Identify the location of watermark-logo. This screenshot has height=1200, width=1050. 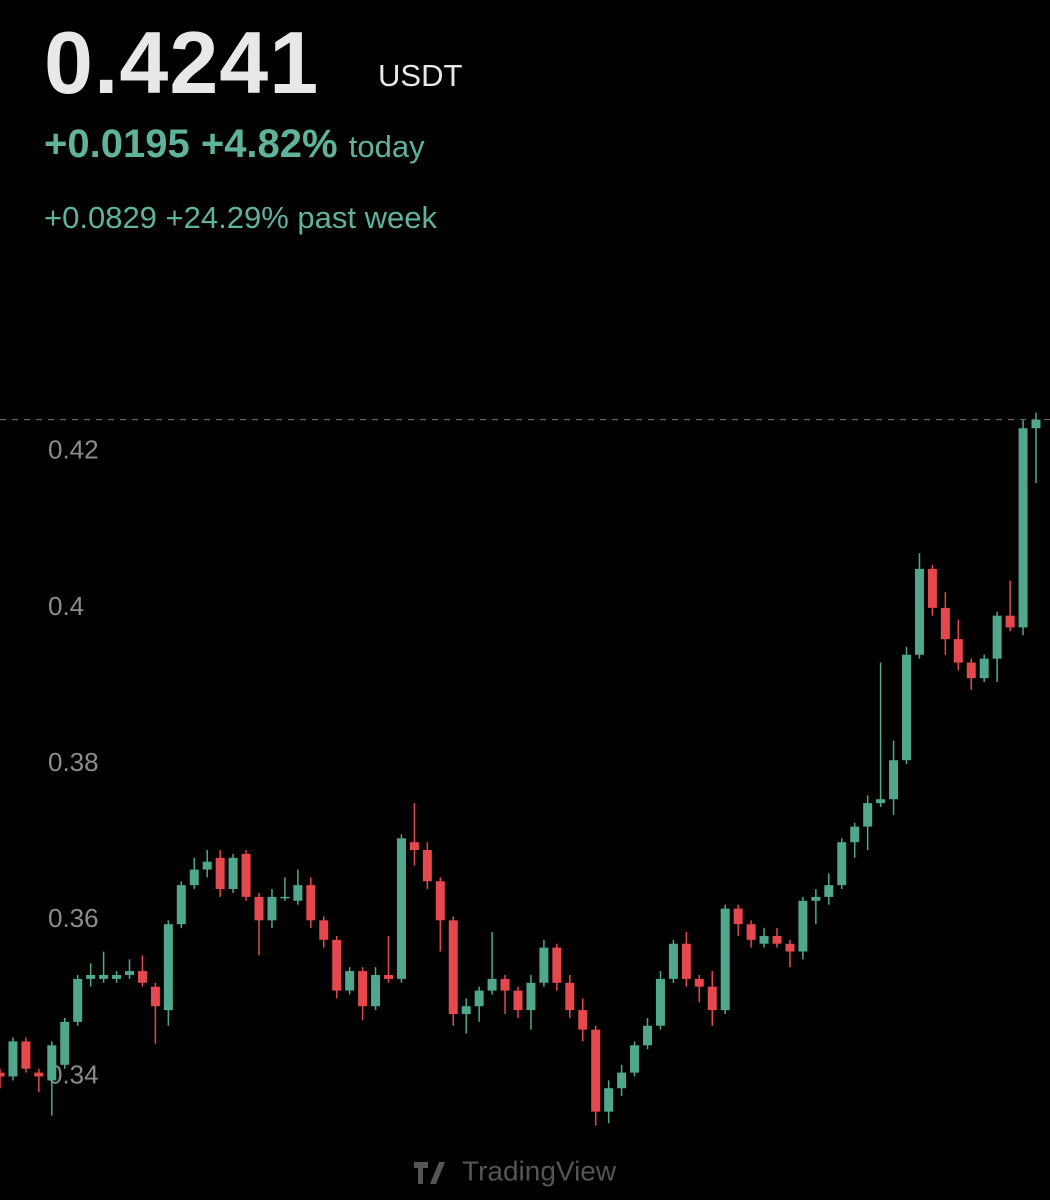
(429, 1173).